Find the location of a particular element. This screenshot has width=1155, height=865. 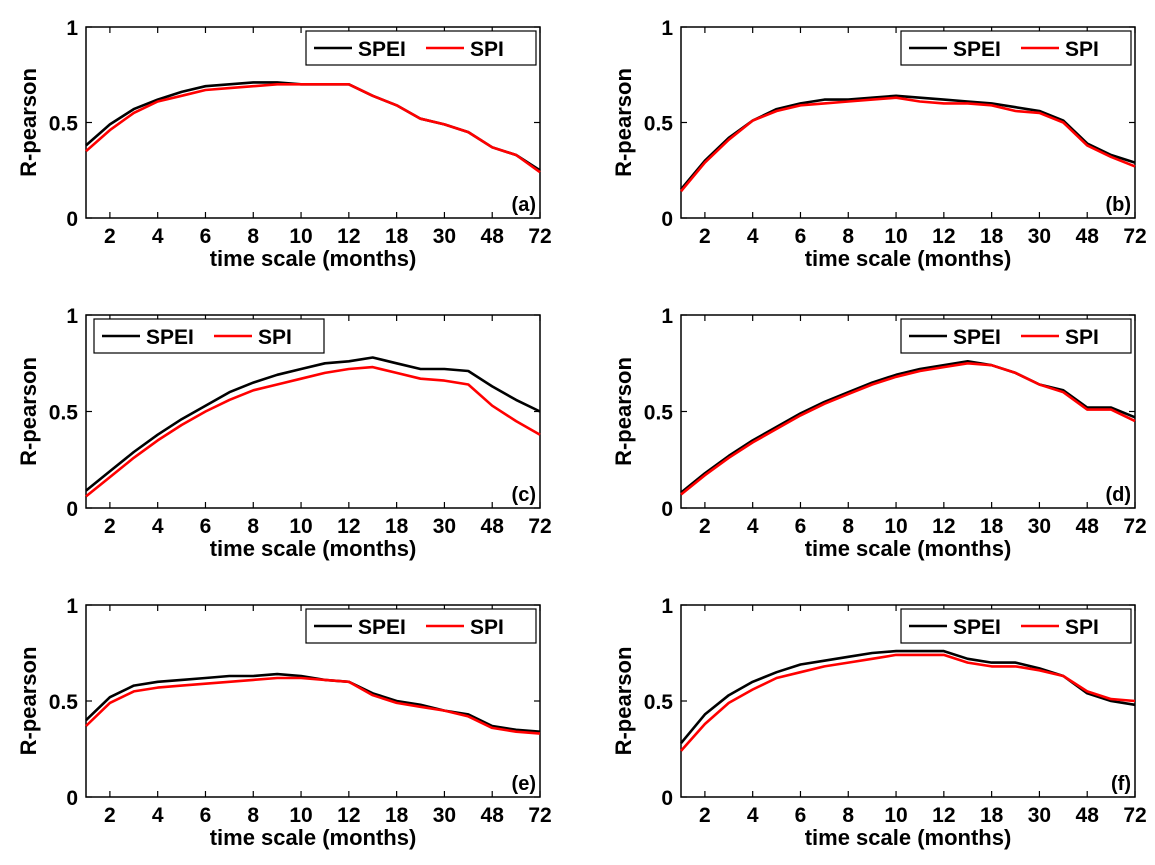

panel-label: (a) is located at coordinates (524, 205).